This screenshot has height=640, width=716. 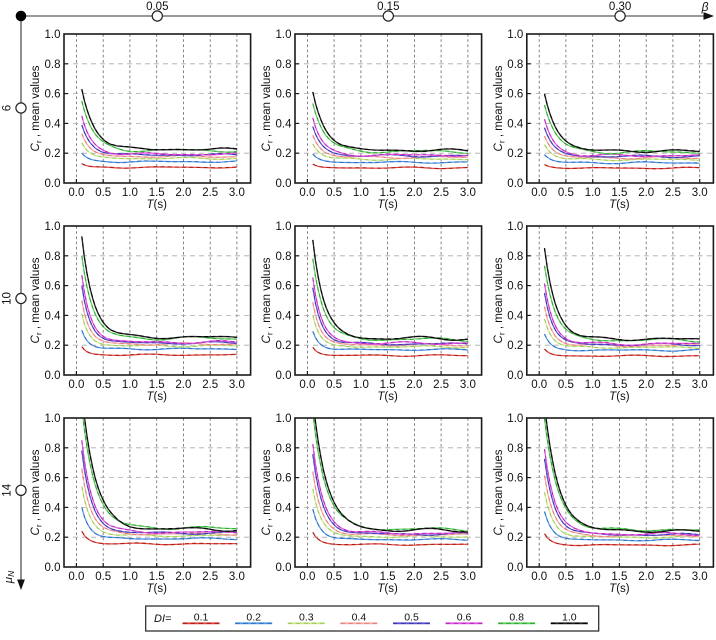 I want to click on svg-text: β, so click(x=705, y=7).